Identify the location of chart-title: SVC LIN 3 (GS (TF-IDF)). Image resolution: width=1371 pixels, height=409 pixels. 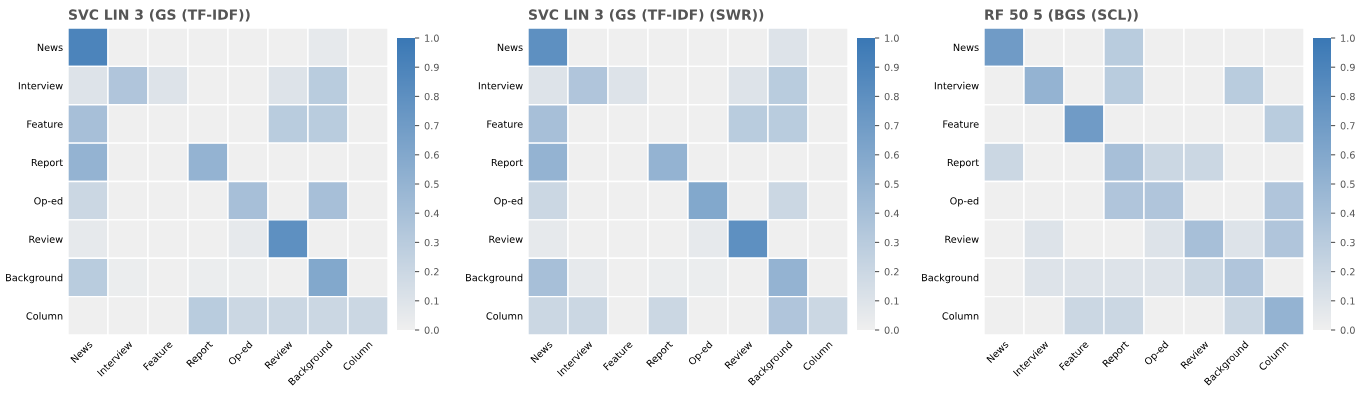
(159, 15).